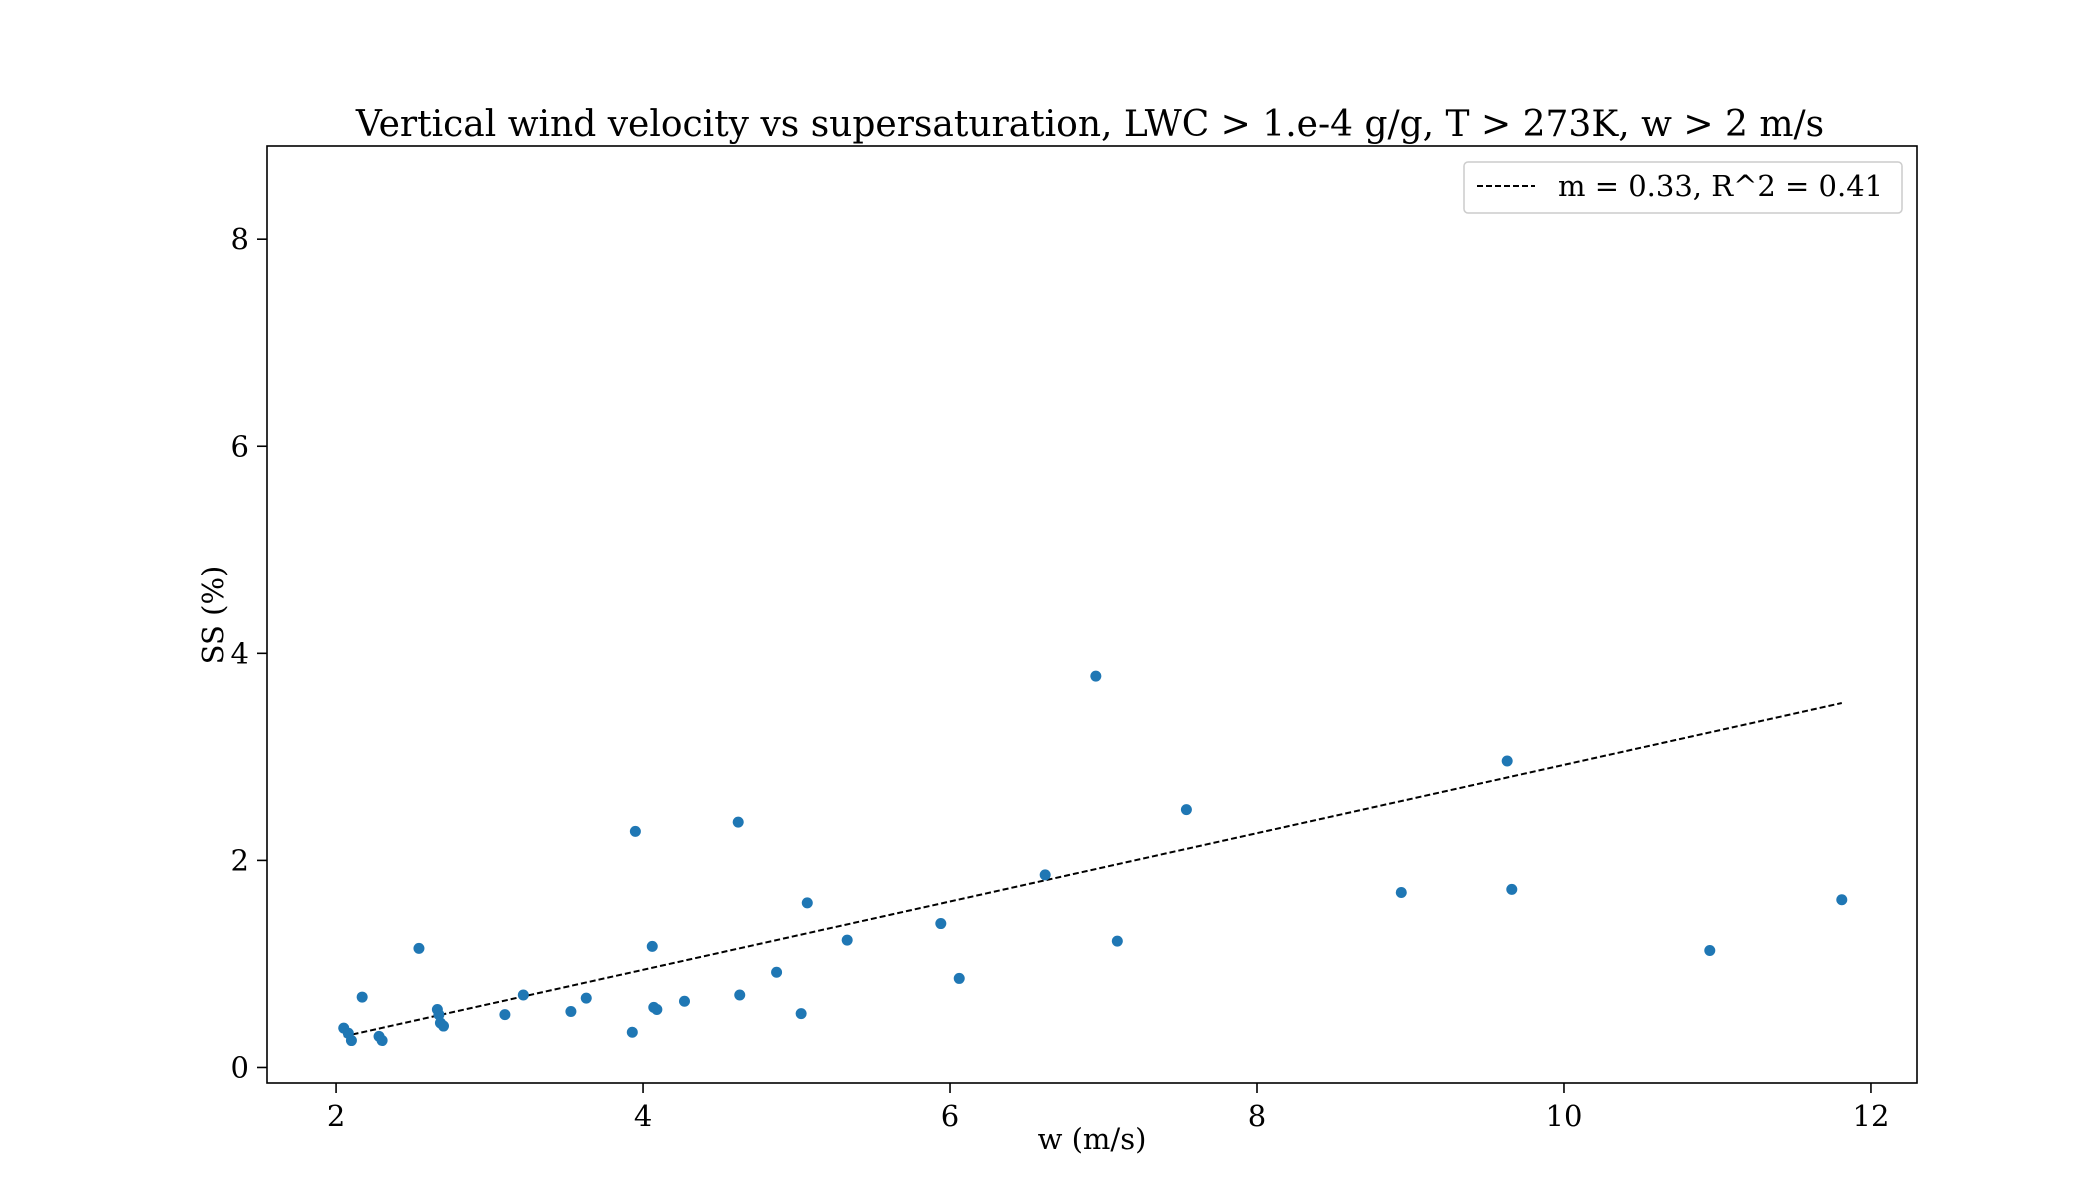 This screenshot has width=2100, height=1200. I want to click on y-tick-label: 4, so click(240, 653).